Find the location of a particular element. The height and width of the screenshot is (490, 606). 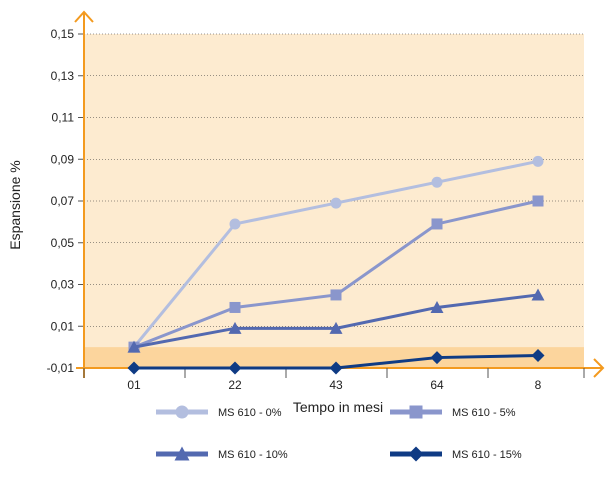

x-axis-arrow is located at coordinates (599, 368).